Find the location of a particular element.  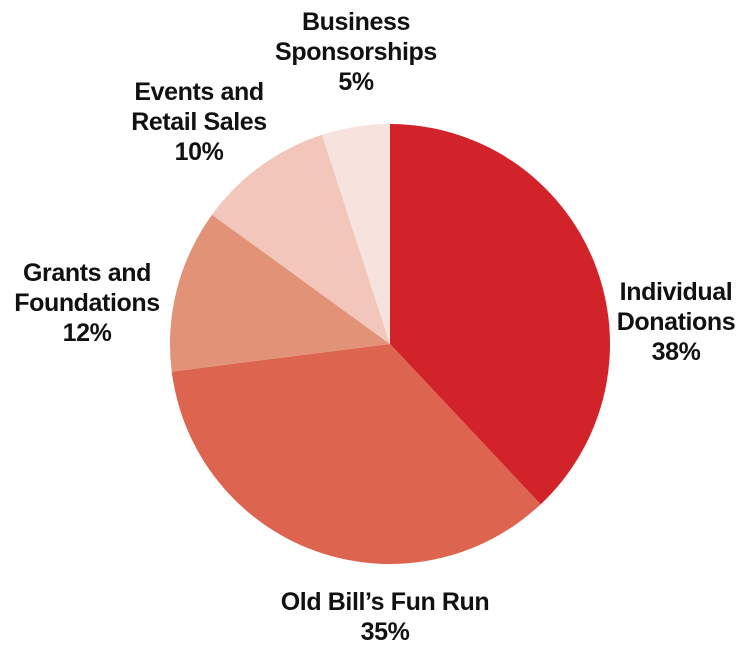

pie-slice-events-and-retail-sales is located at coordinates (301, 239).